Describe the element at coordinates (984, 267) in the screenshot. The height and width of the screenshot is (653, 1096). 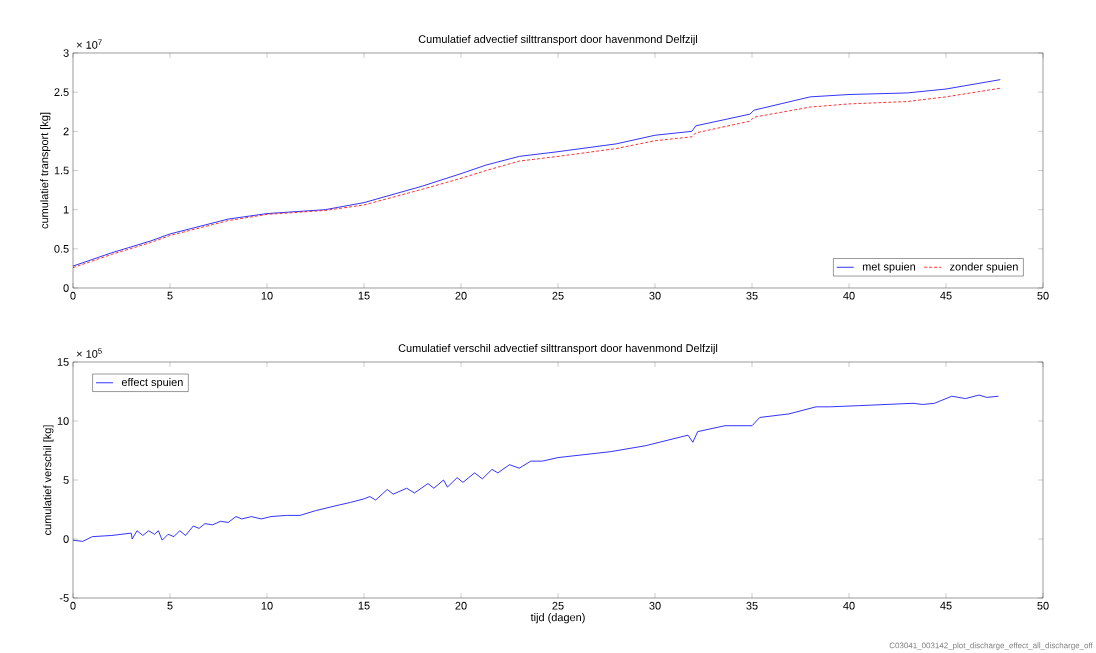
I see `legend-label: zonder spuien` at that location.